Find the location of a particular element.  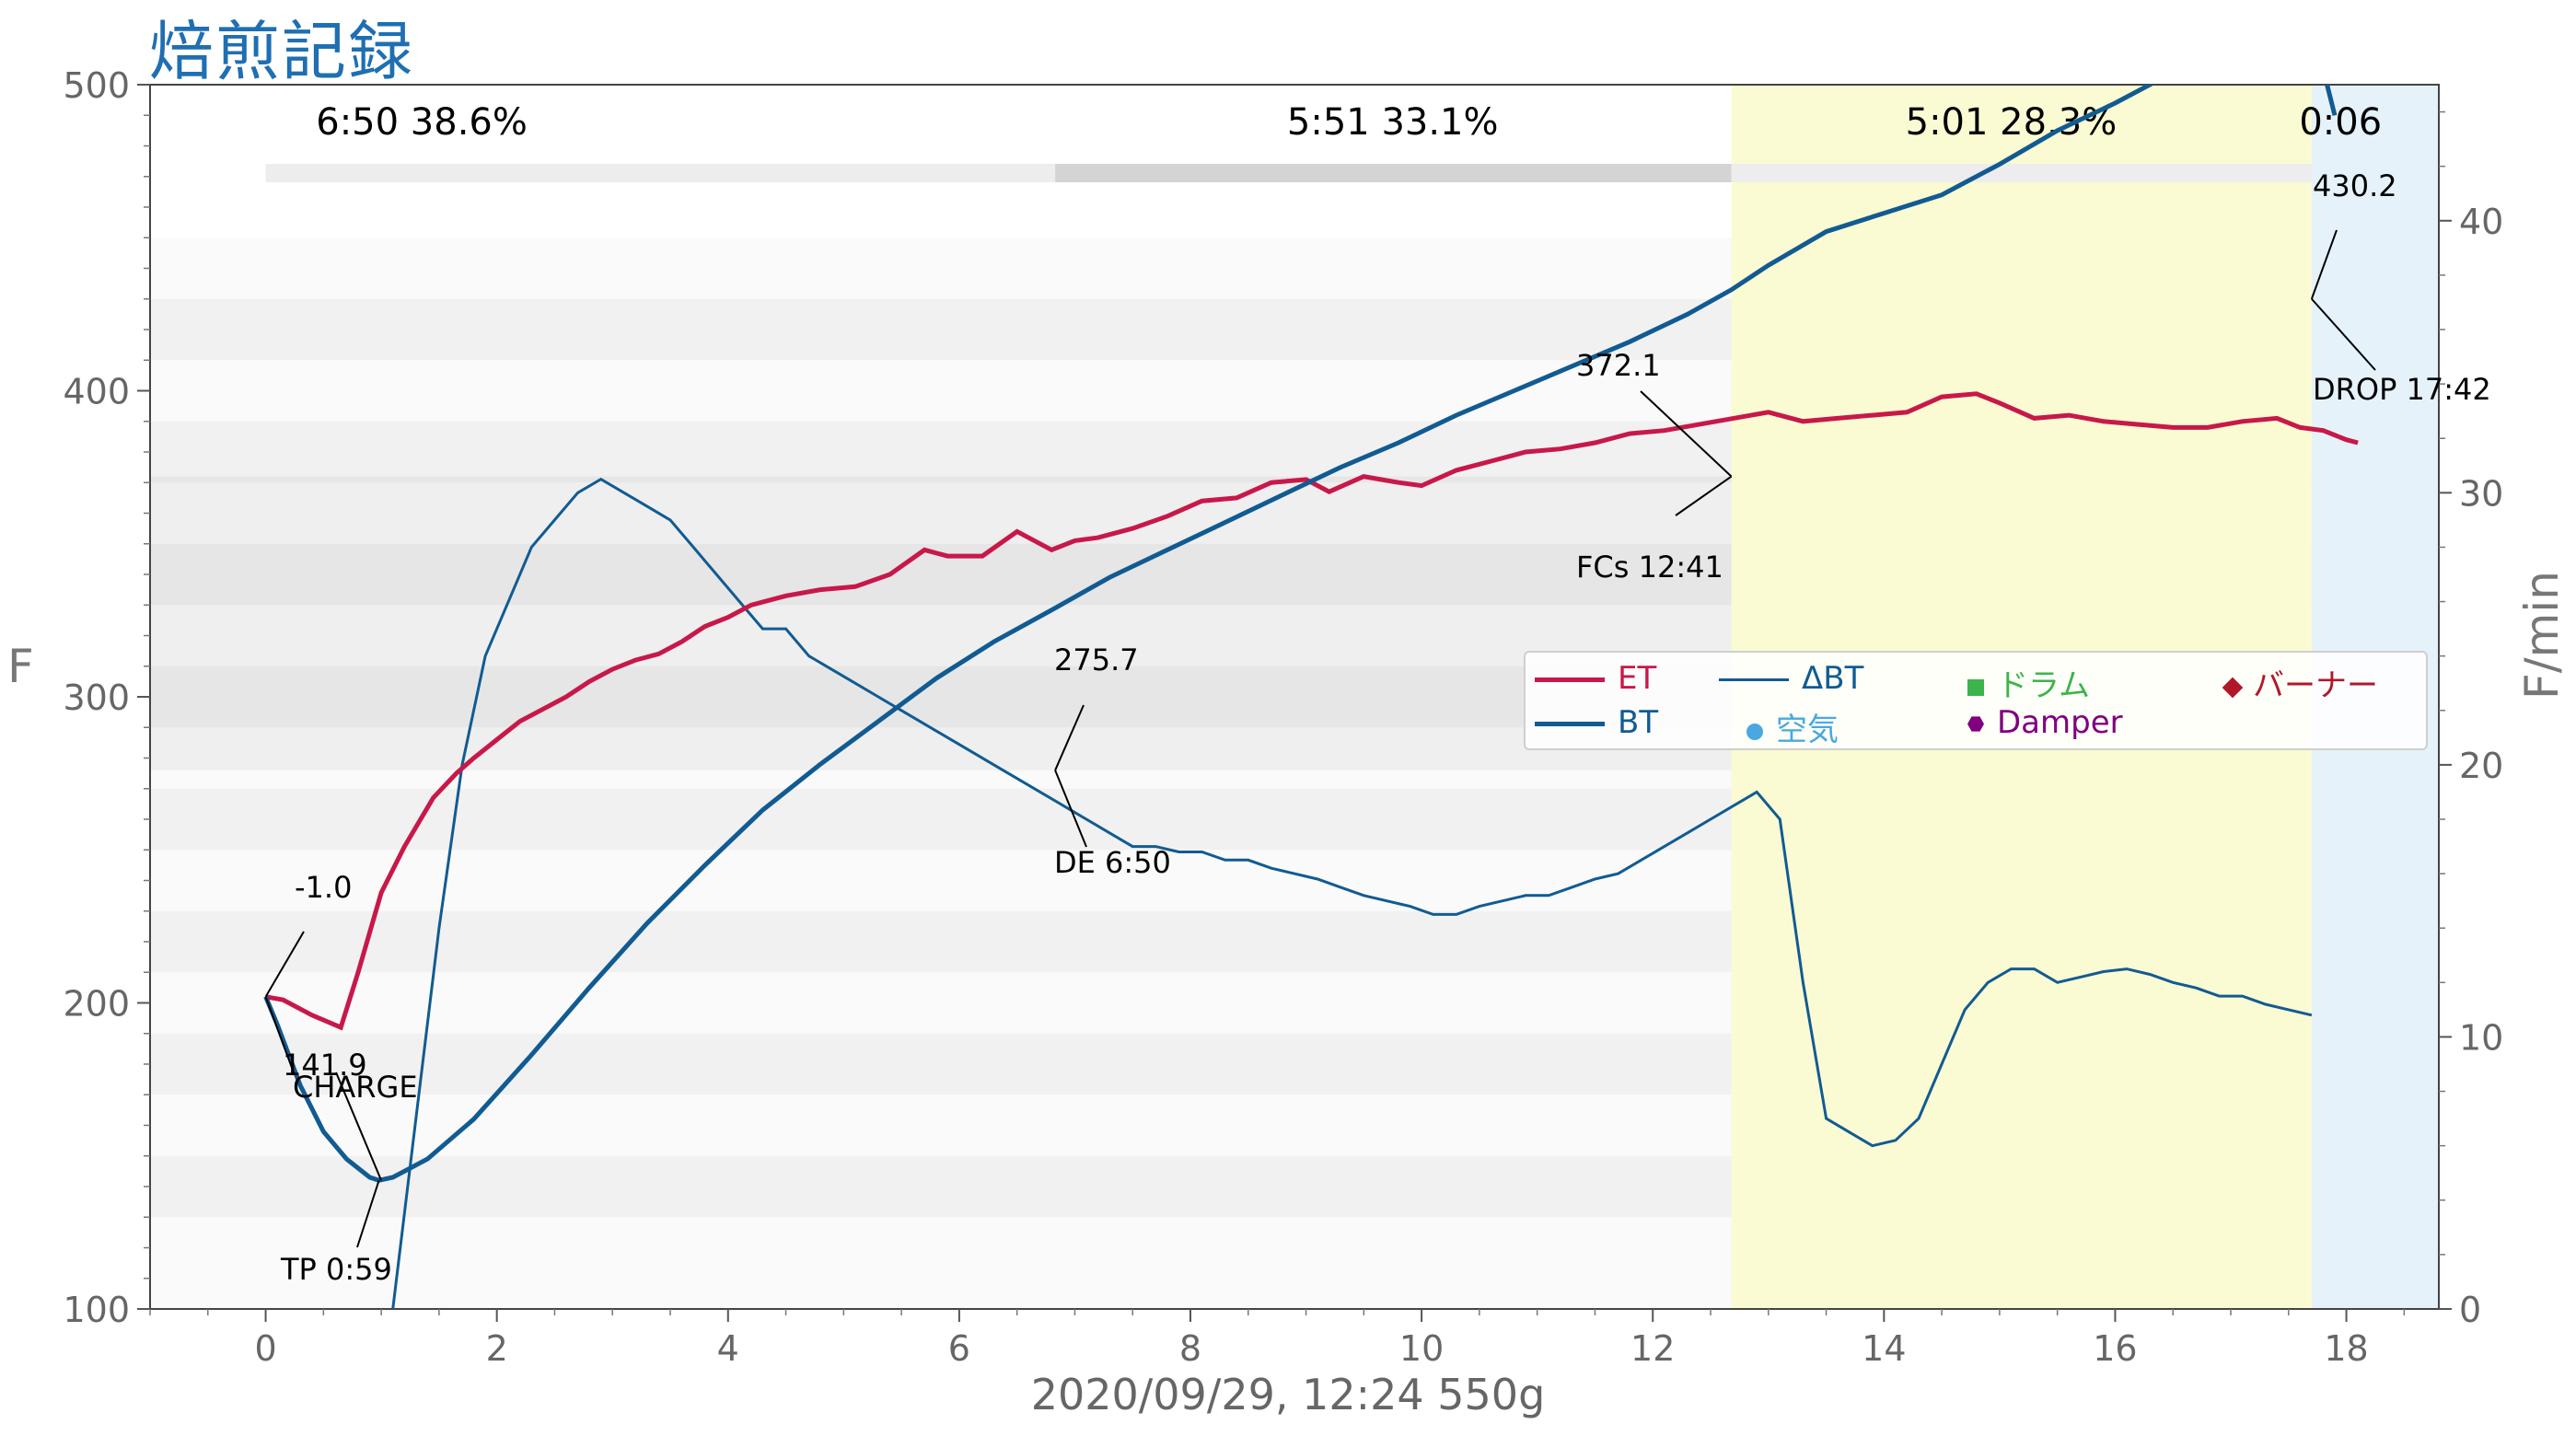

air-dot-icon is located at coordinates (1754, 731).